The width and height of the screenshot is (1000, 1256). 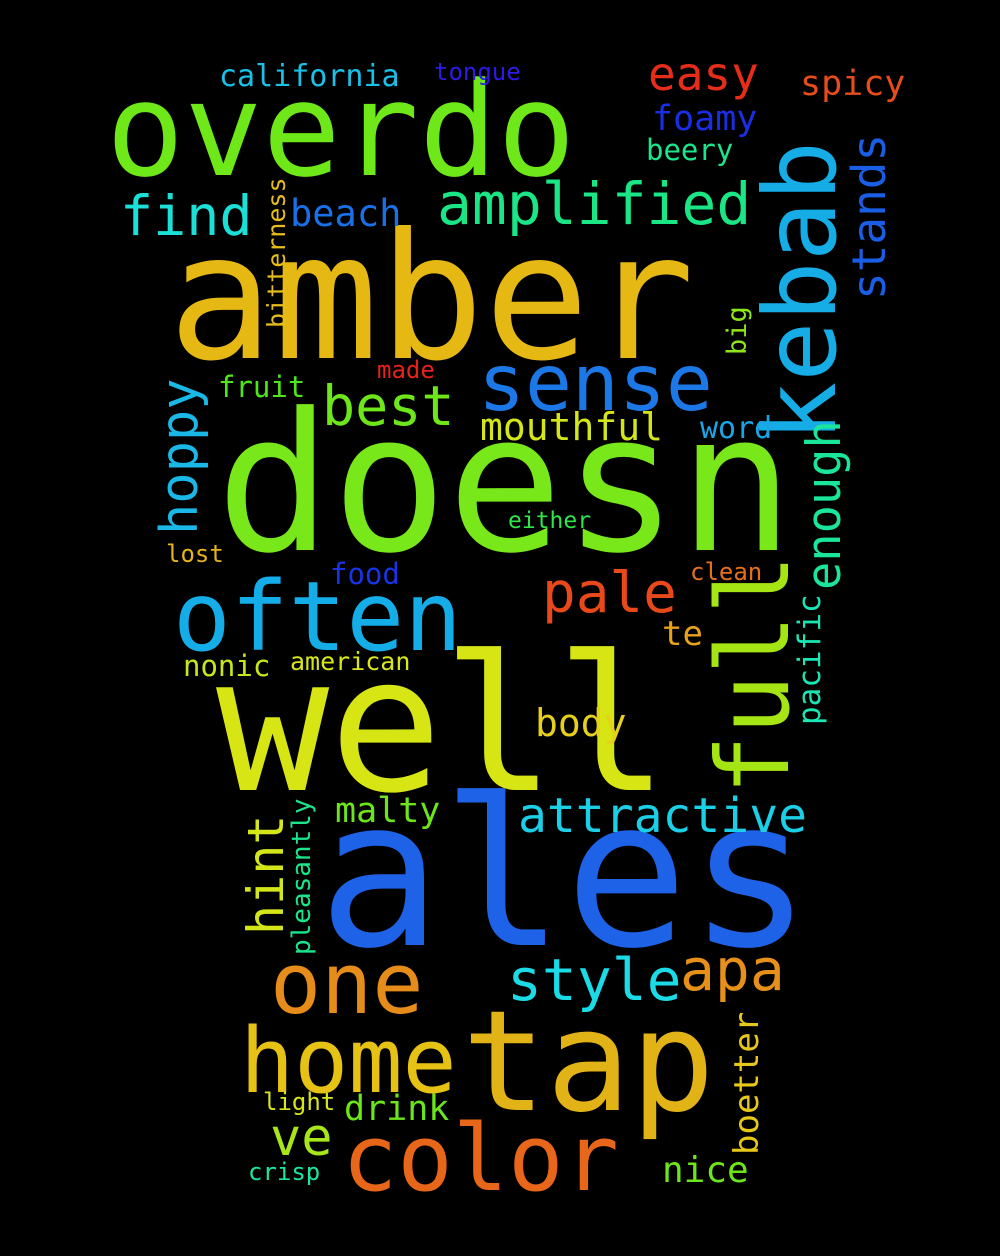 I want to click on word-enough: enough, so click(x=824, y=505).